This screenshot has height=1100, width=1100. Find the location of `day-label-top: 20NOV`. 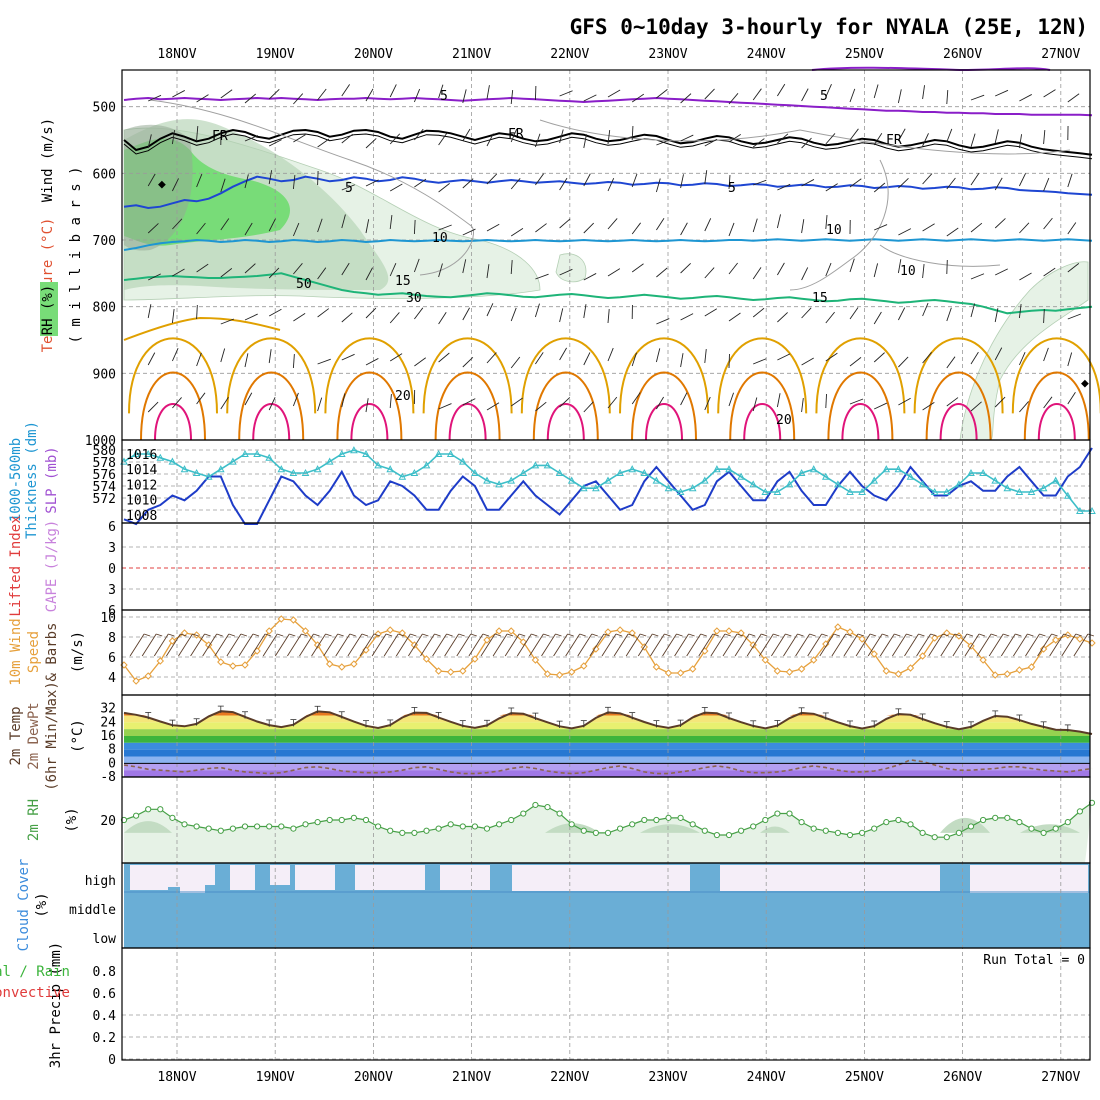

day-label-top: 20NOV is located at coordinates (373, 54).